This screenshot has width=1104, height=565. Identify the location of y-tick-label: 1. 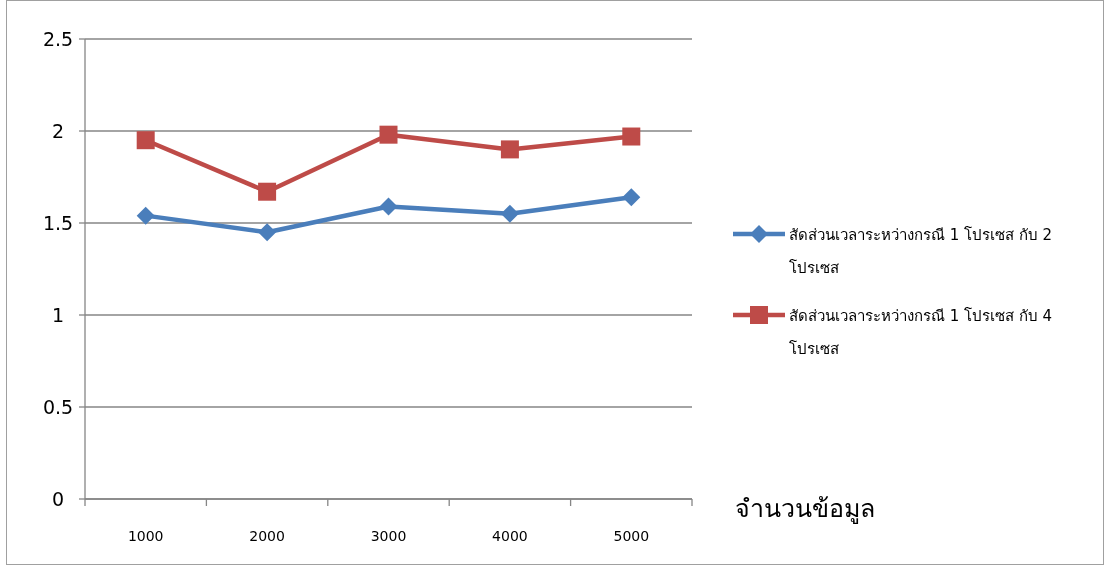
(58, 315).